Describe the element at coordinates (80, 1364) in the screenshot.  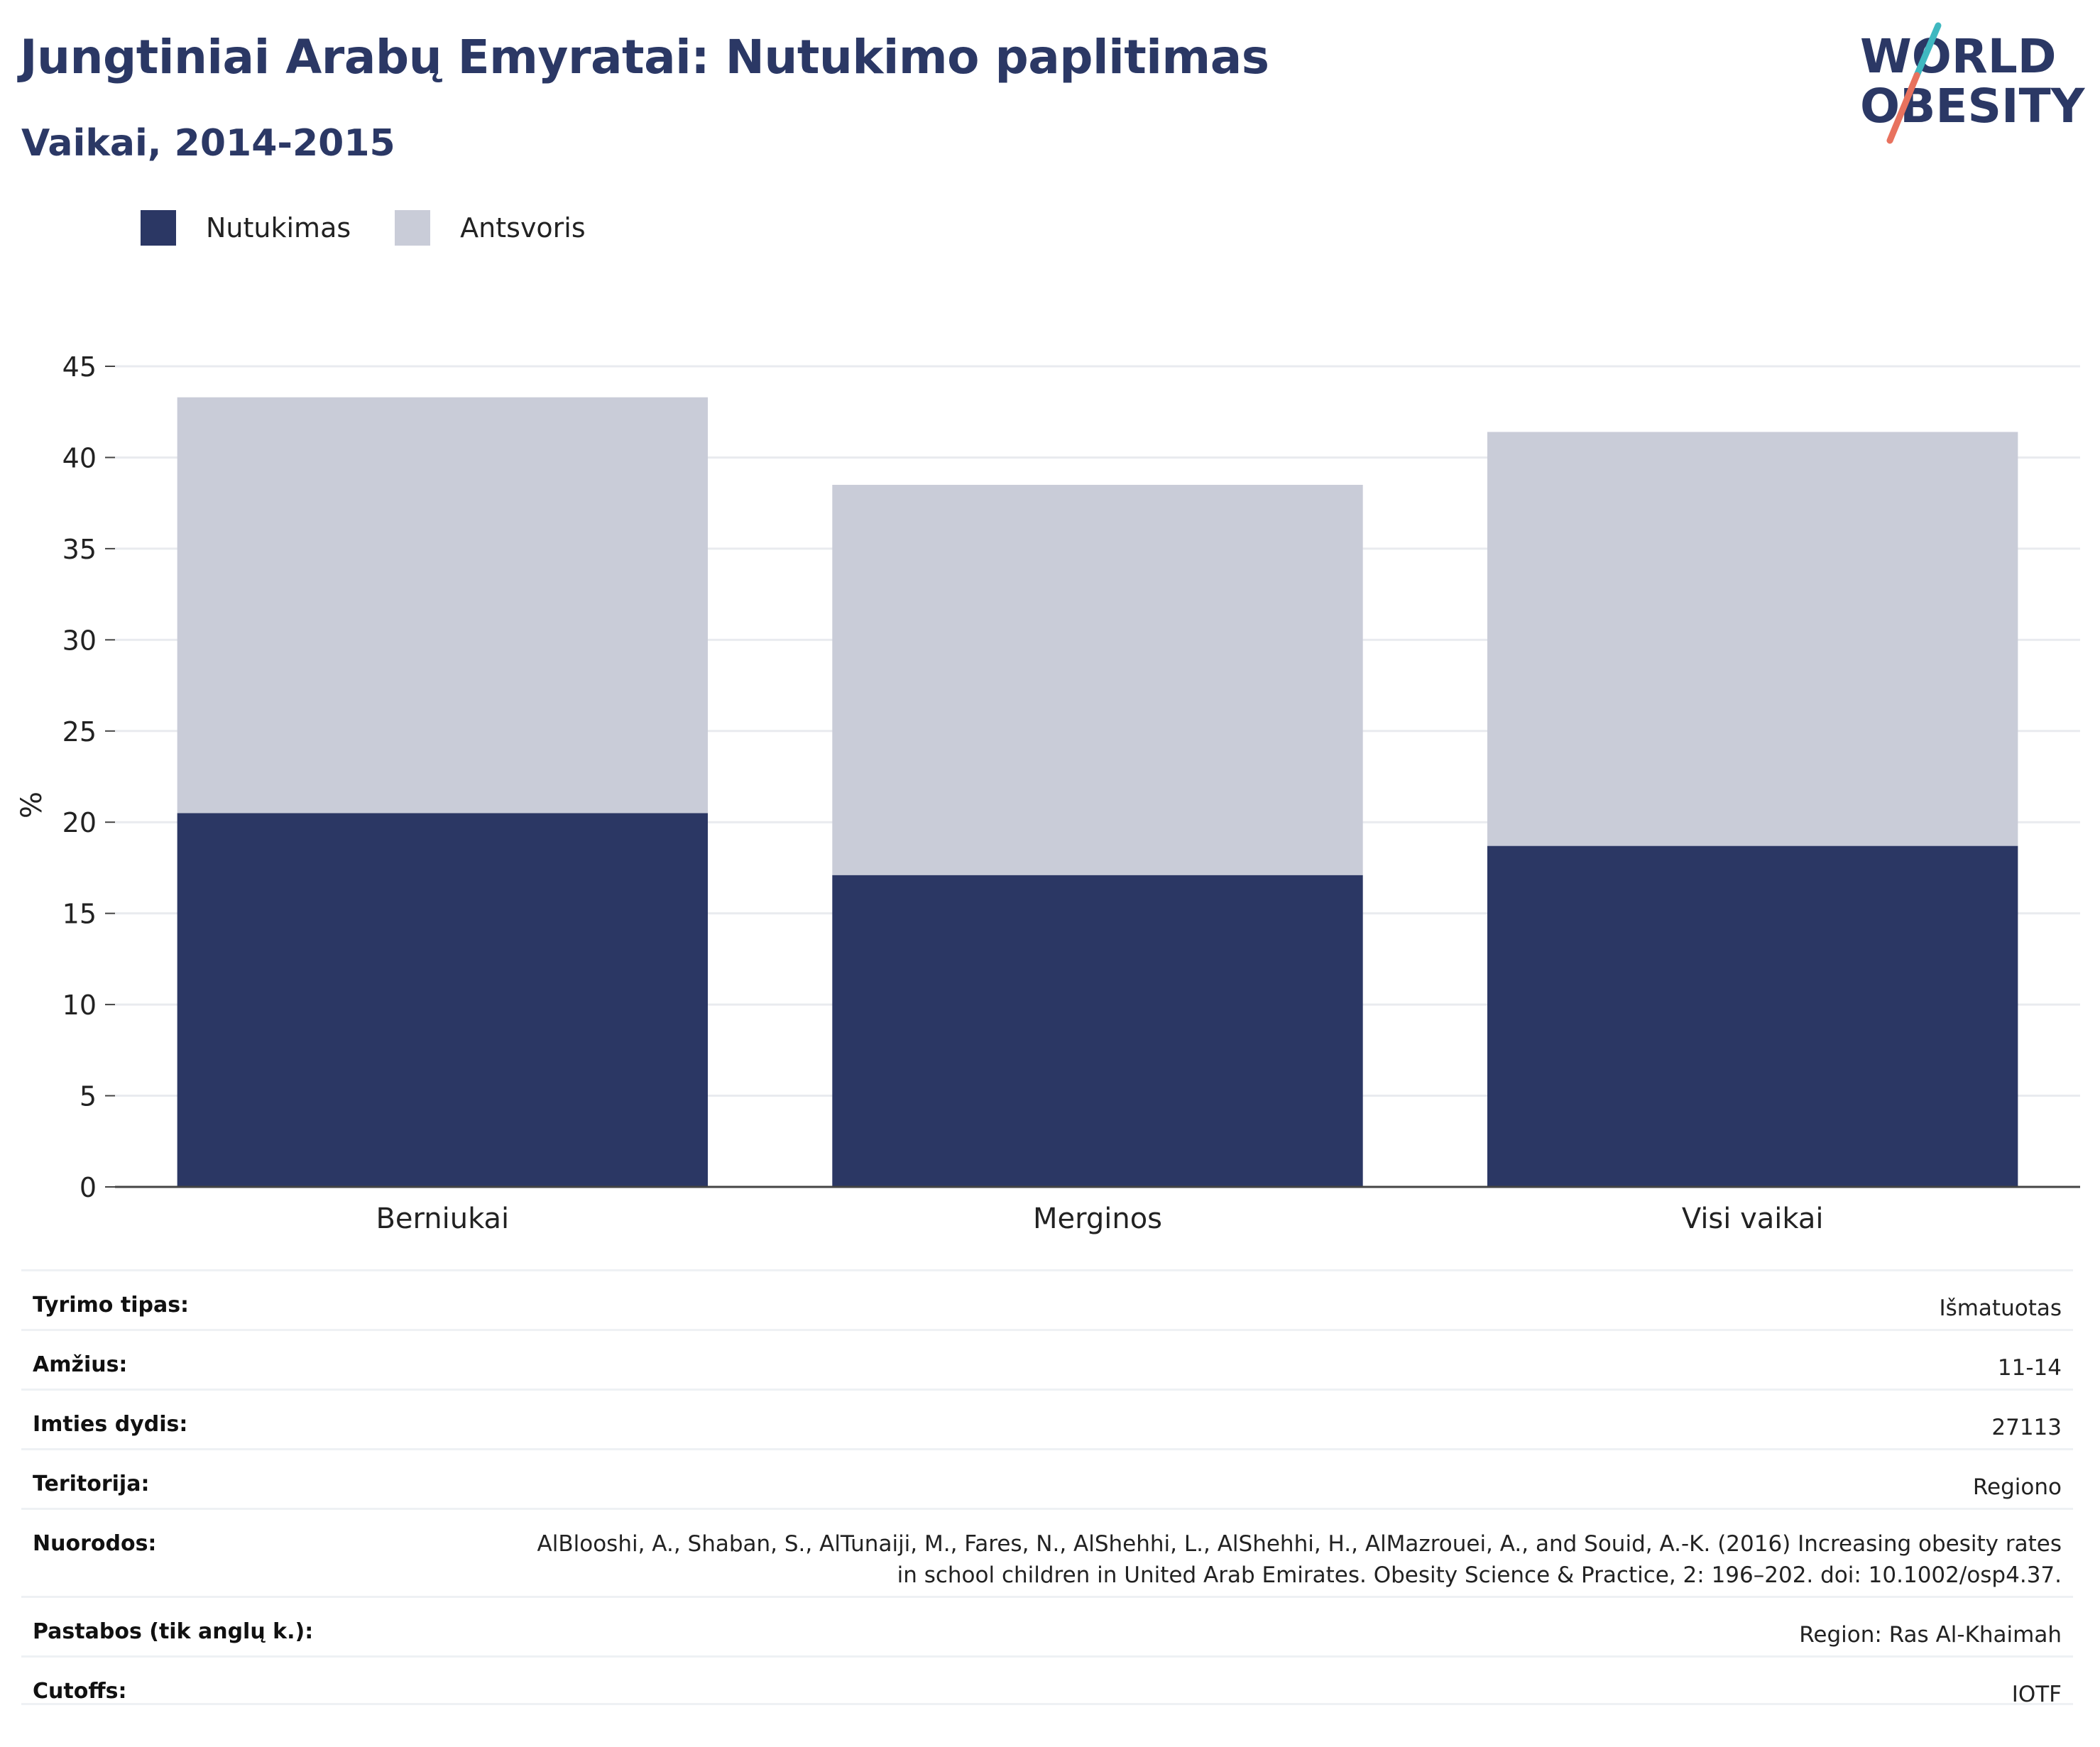
I see `details-label: Amžius:` at that location.